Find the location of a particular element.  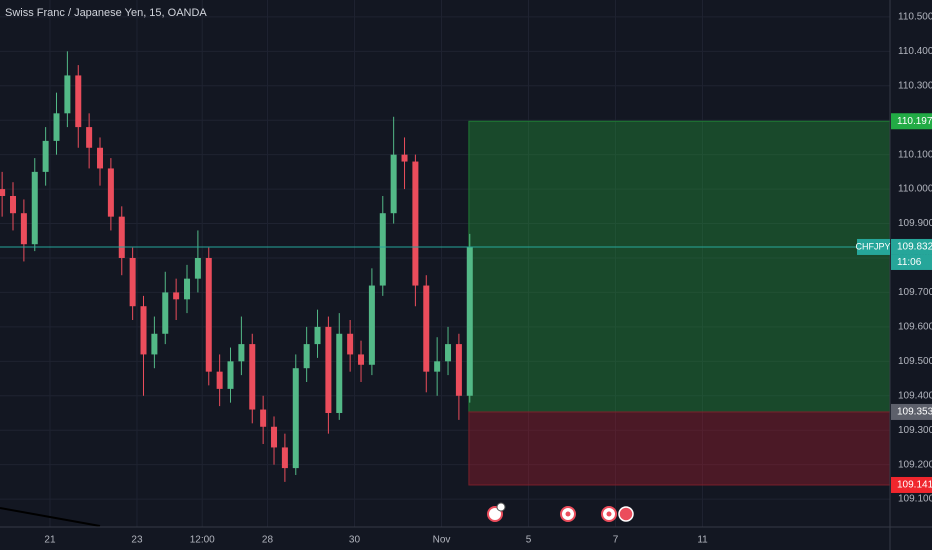

x-tick-label: 23 is located at coordinates (137, 540).